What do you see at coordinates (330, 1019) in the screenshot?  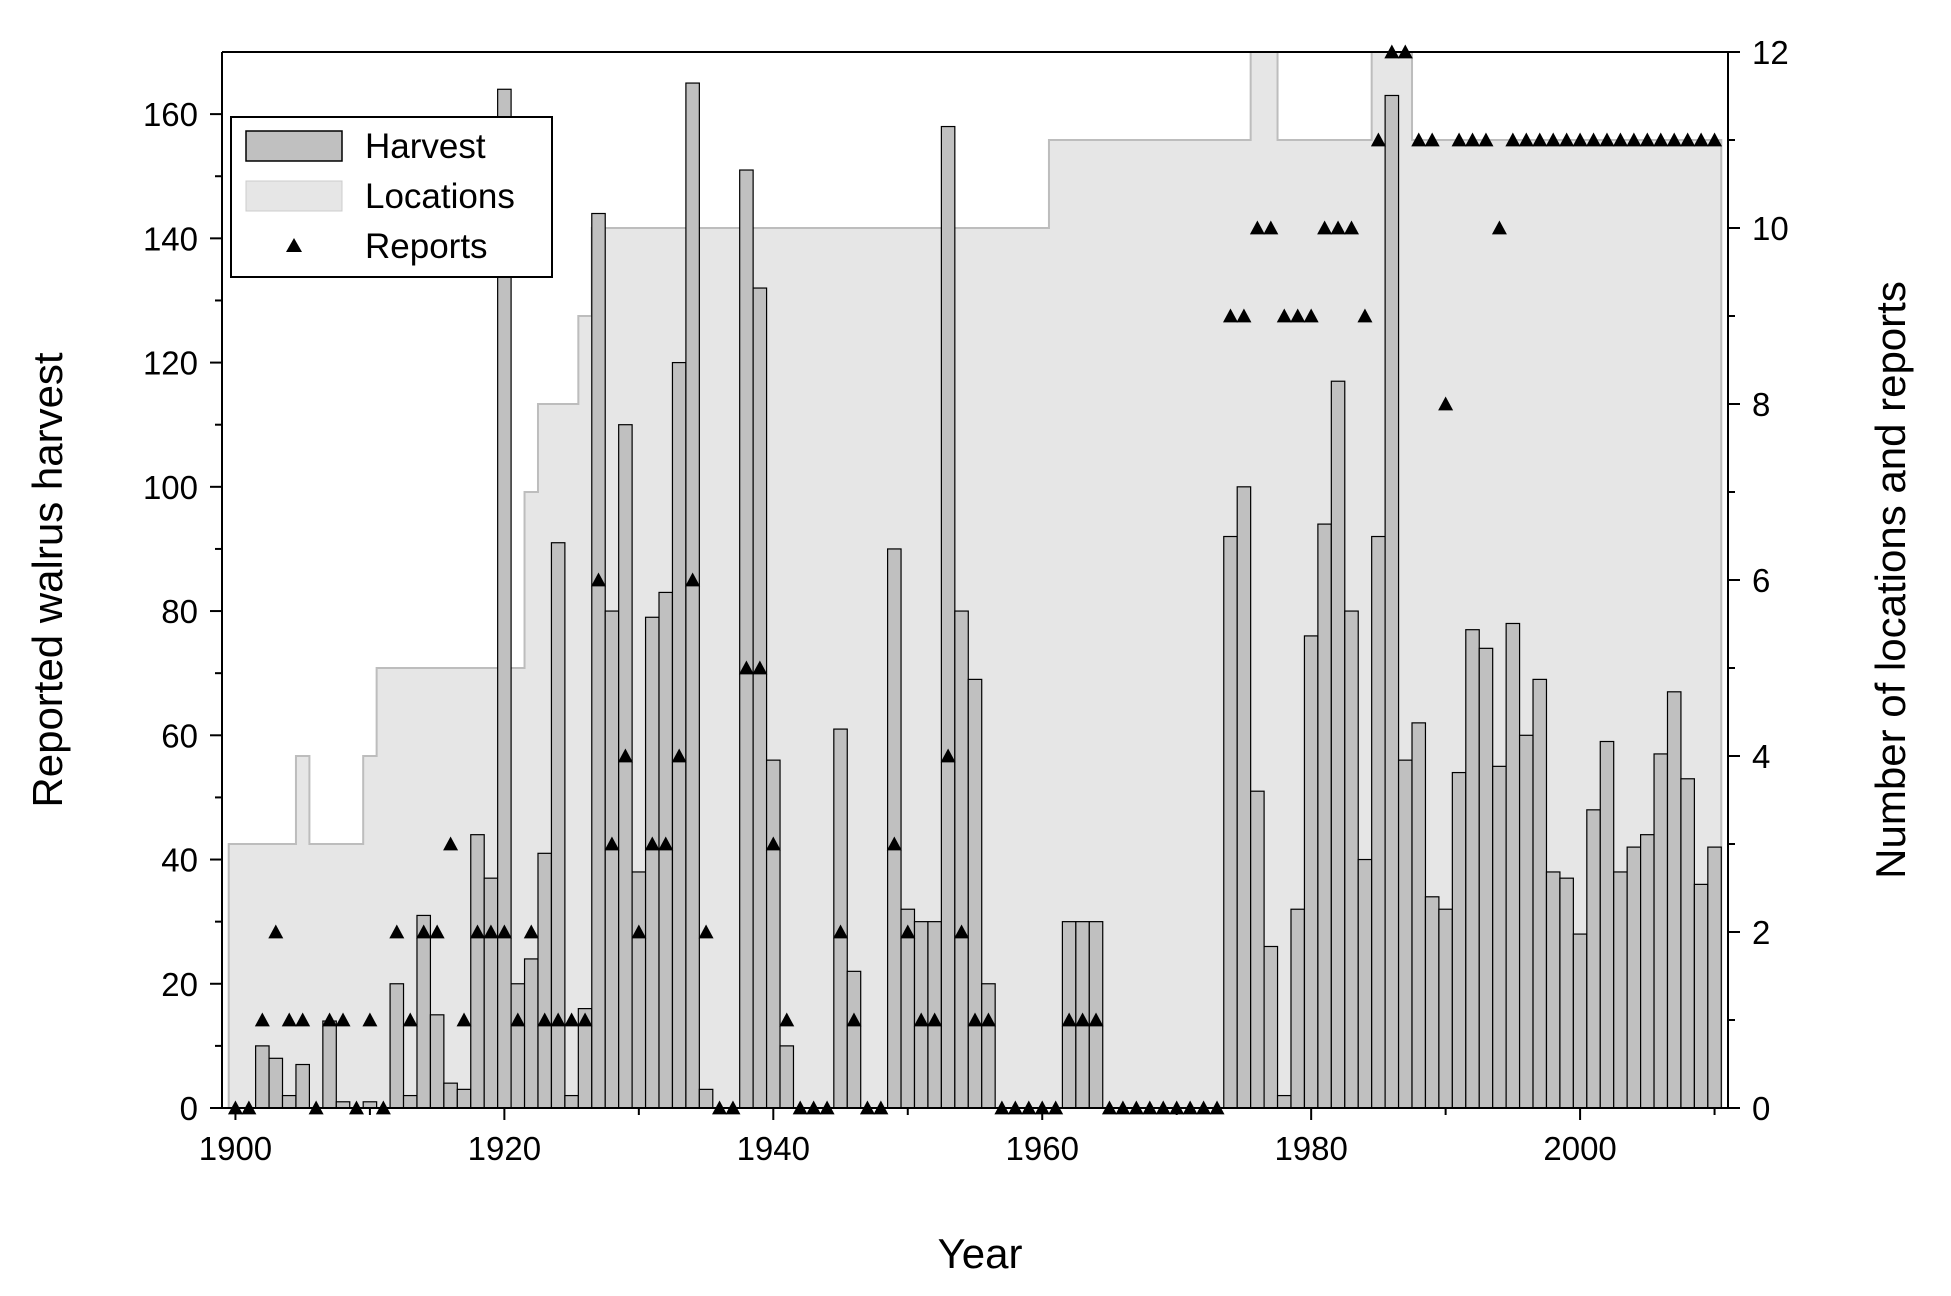 I see `report-marker-1907` at bounding box center [330, 1019].